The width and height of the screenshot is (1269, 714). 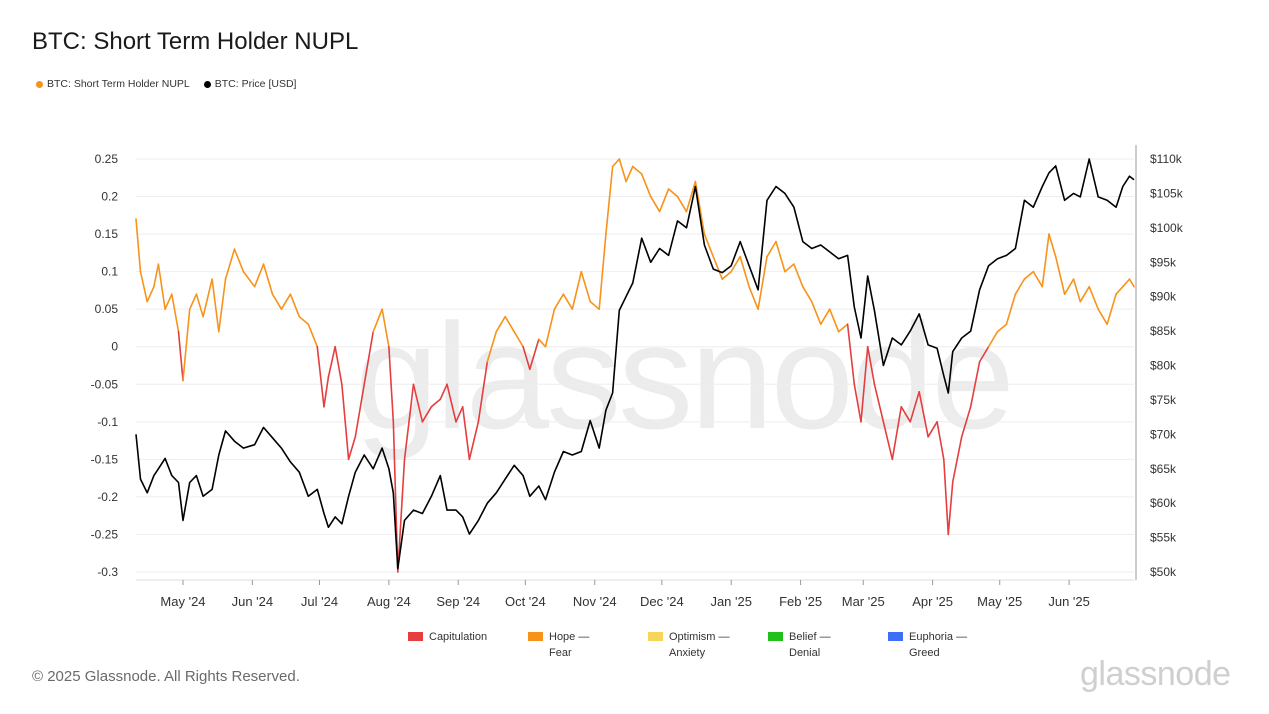 I want to click on y-left-tick-label: -0.15, so click(x=105, y=459).